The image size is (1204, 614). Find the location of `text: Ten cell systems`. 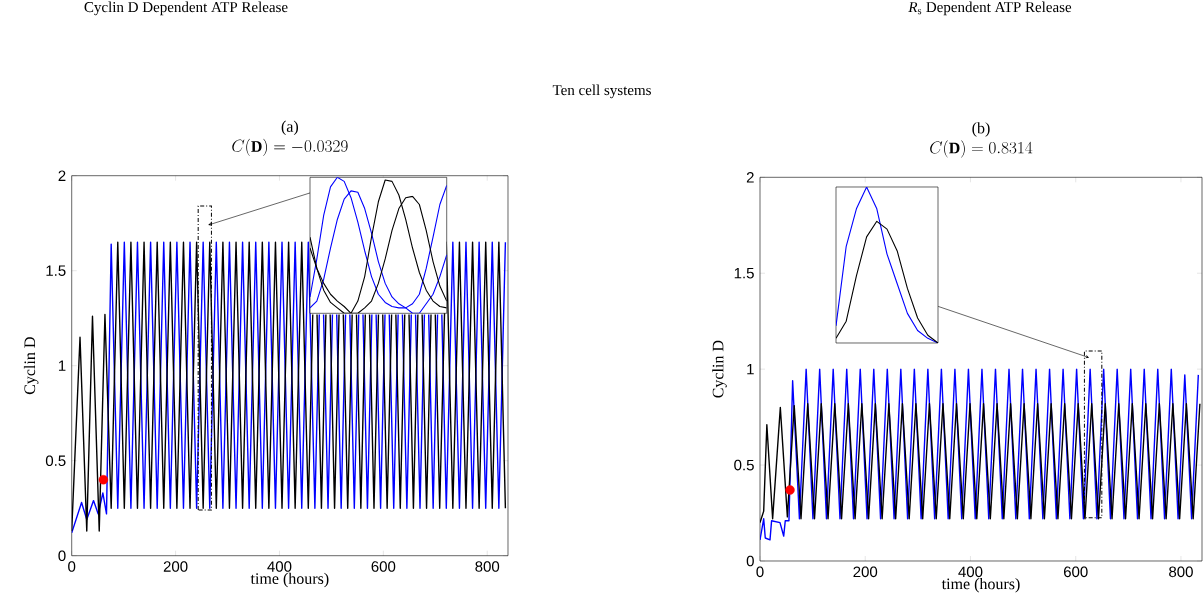

text: Ten cell systems is located at coordinates (601, 91).